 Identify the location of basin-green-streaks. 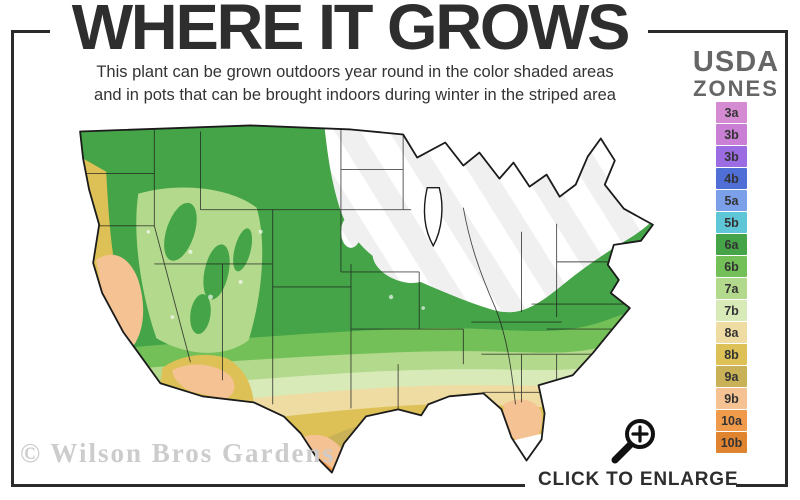
(208, 268).